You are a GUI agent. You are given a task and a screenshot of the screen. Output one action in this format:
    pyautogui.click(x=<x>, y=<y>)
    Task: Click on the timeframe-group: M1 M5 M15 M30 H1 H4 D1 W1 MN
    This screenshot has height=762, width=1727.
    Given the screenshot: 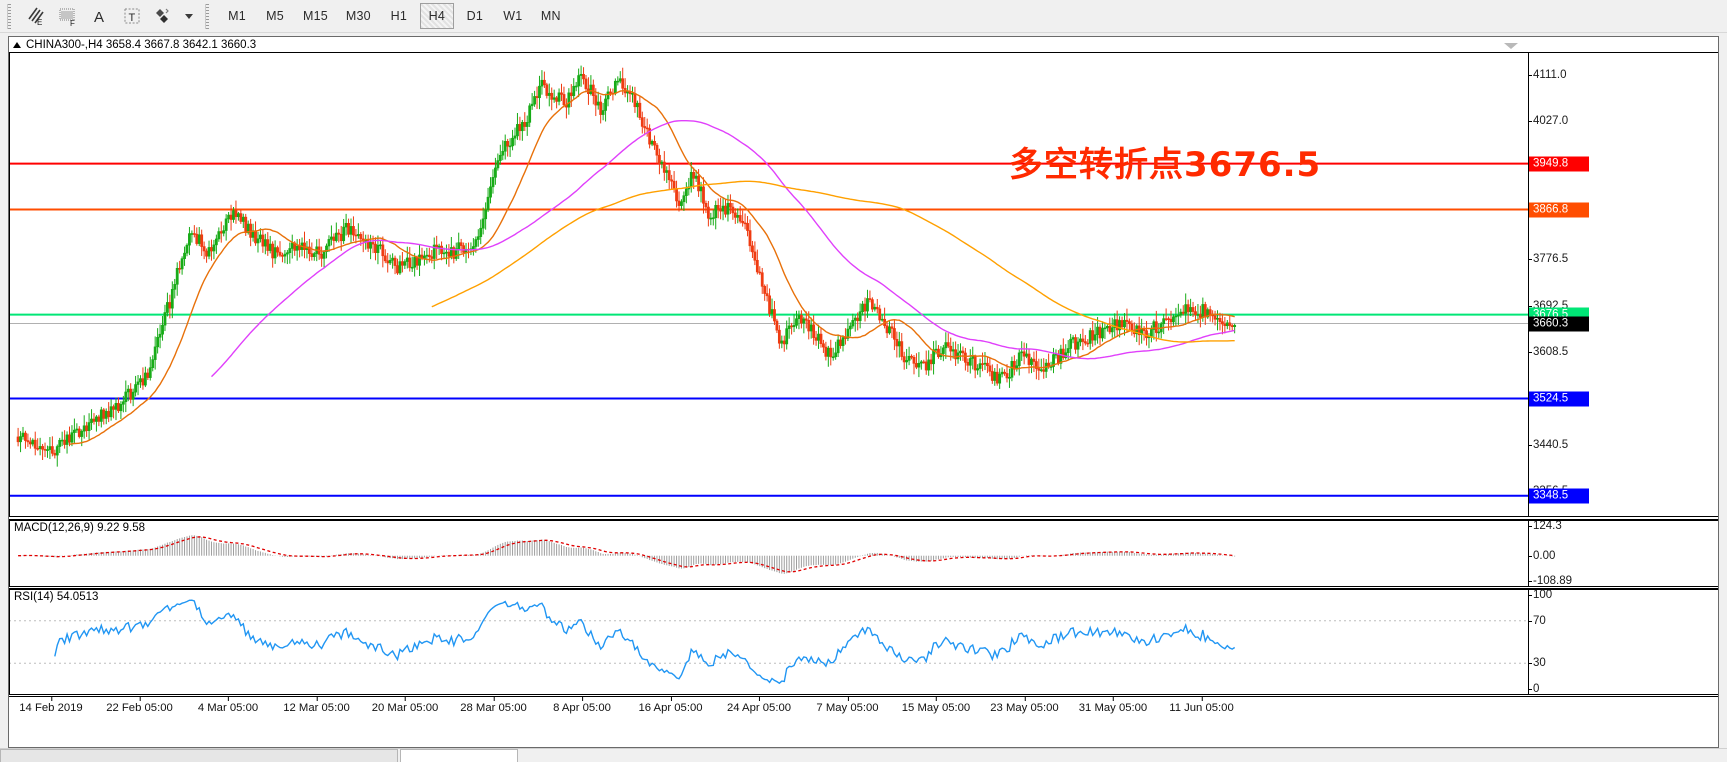 What is the action you would take?
    pyautogui.click(x=394, y=16)
    